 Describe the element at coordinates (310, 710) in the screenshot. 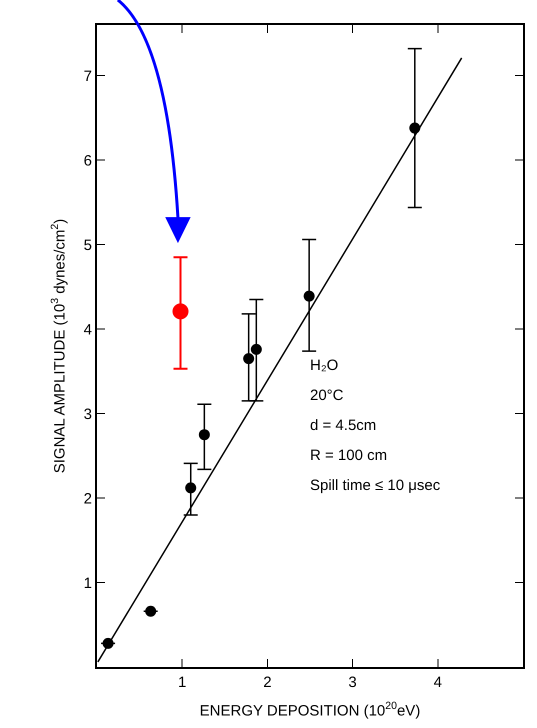

I see `x-axis-title: ENERGY DEPOSITION (10$^{20}$eV)` at that location.